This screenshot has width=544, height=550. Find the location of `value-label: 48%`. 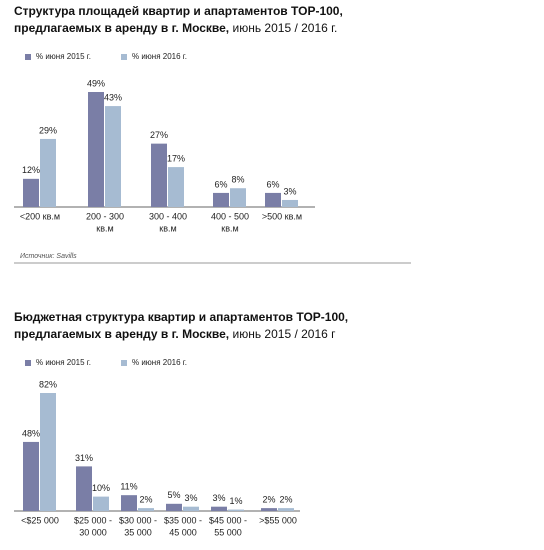

value-label: 48% is located at coordinates (31, 433).